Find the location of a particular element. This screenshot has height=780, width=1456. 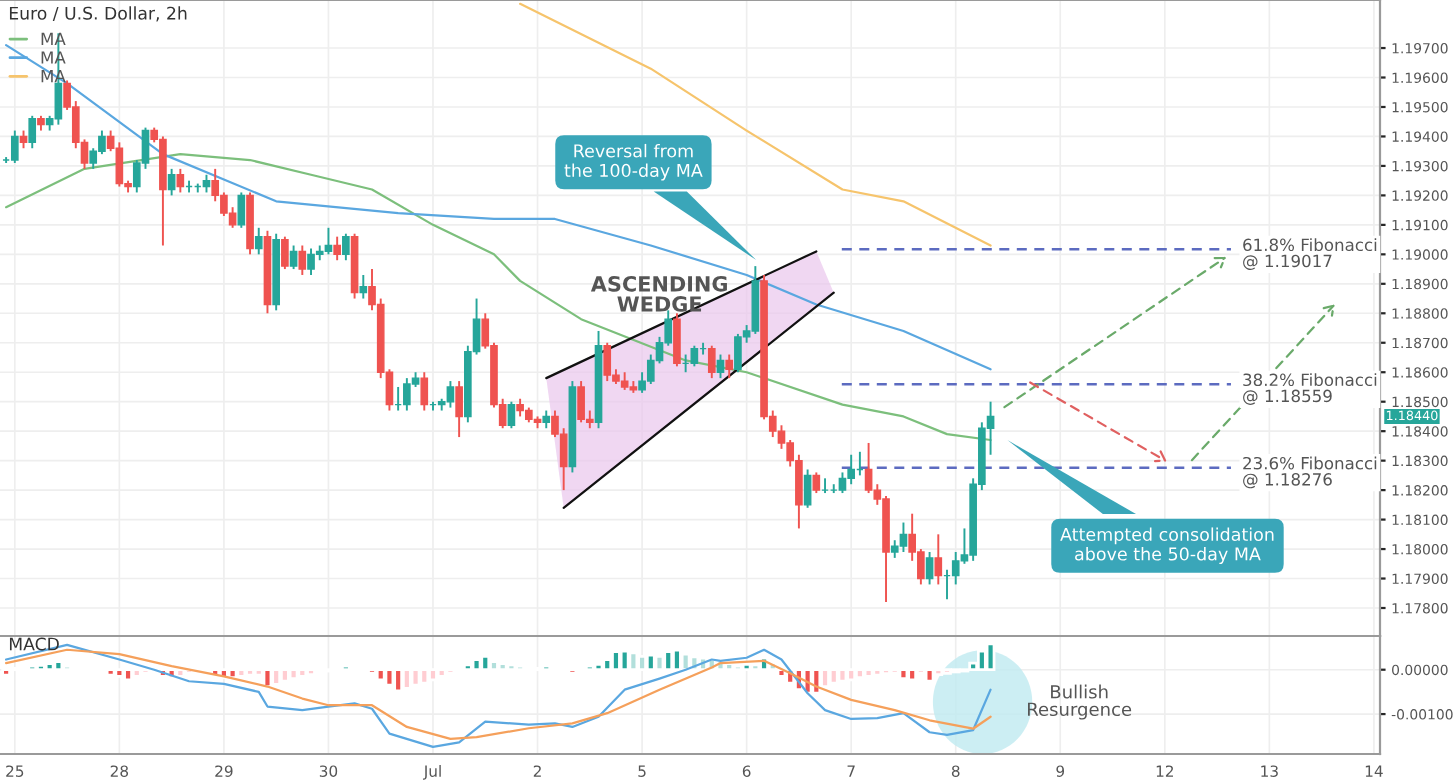

ref-line-label: 23.6% Fibonacci @ 1.18276 is located at coordinates (1310, 472).